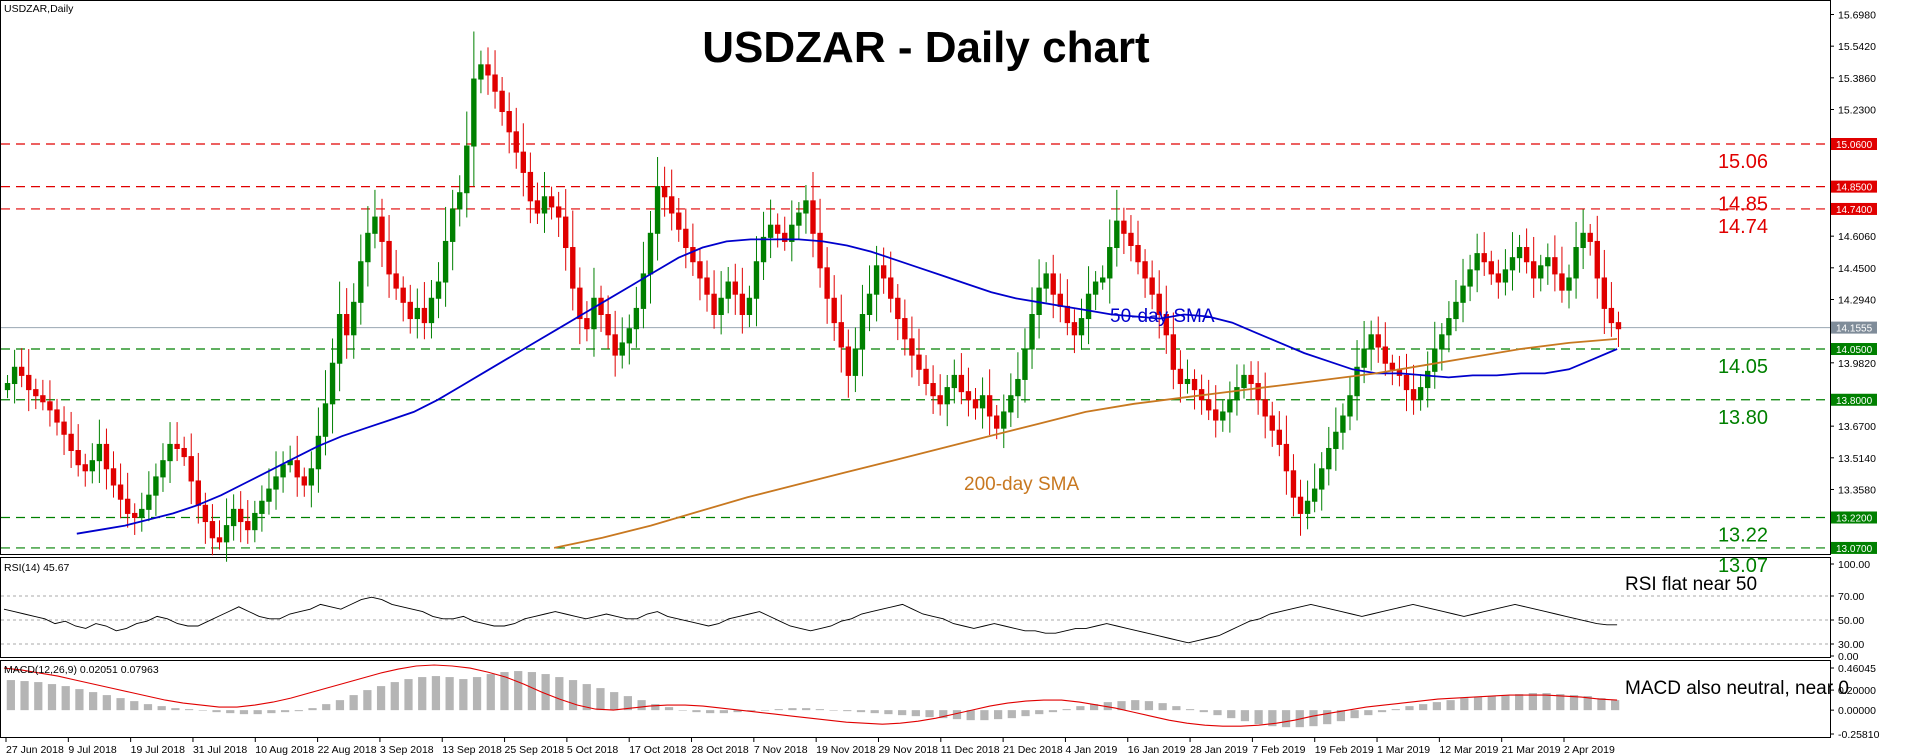  Describe the element at coordinates (1468, 750) in the screenshot. I see `x-tick-label: 12 Mar 2019` at that location.